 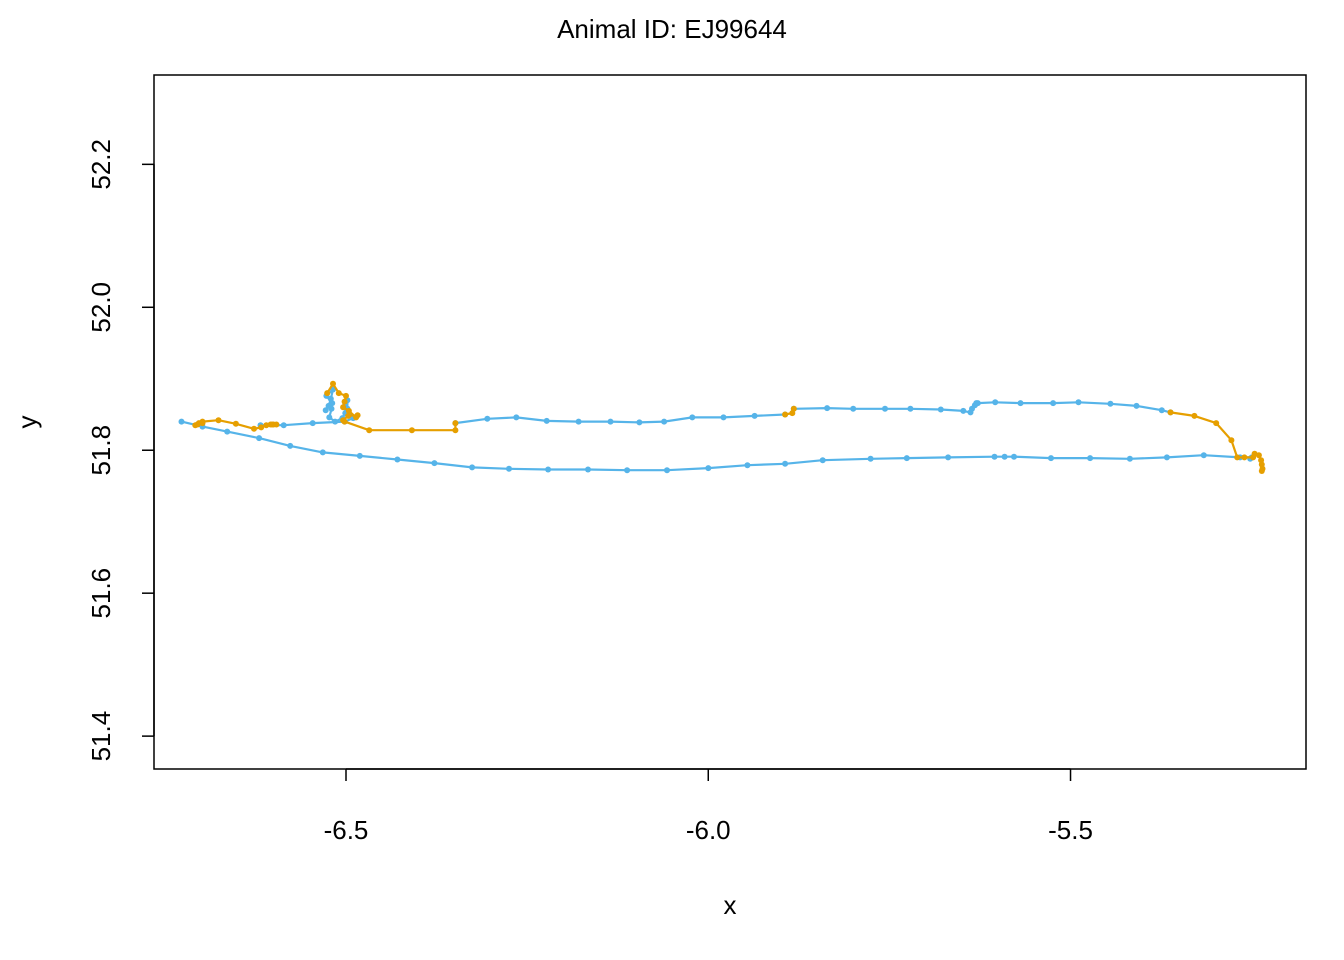 I want to click on y-axis-label: y, so click(x=27, y=422).